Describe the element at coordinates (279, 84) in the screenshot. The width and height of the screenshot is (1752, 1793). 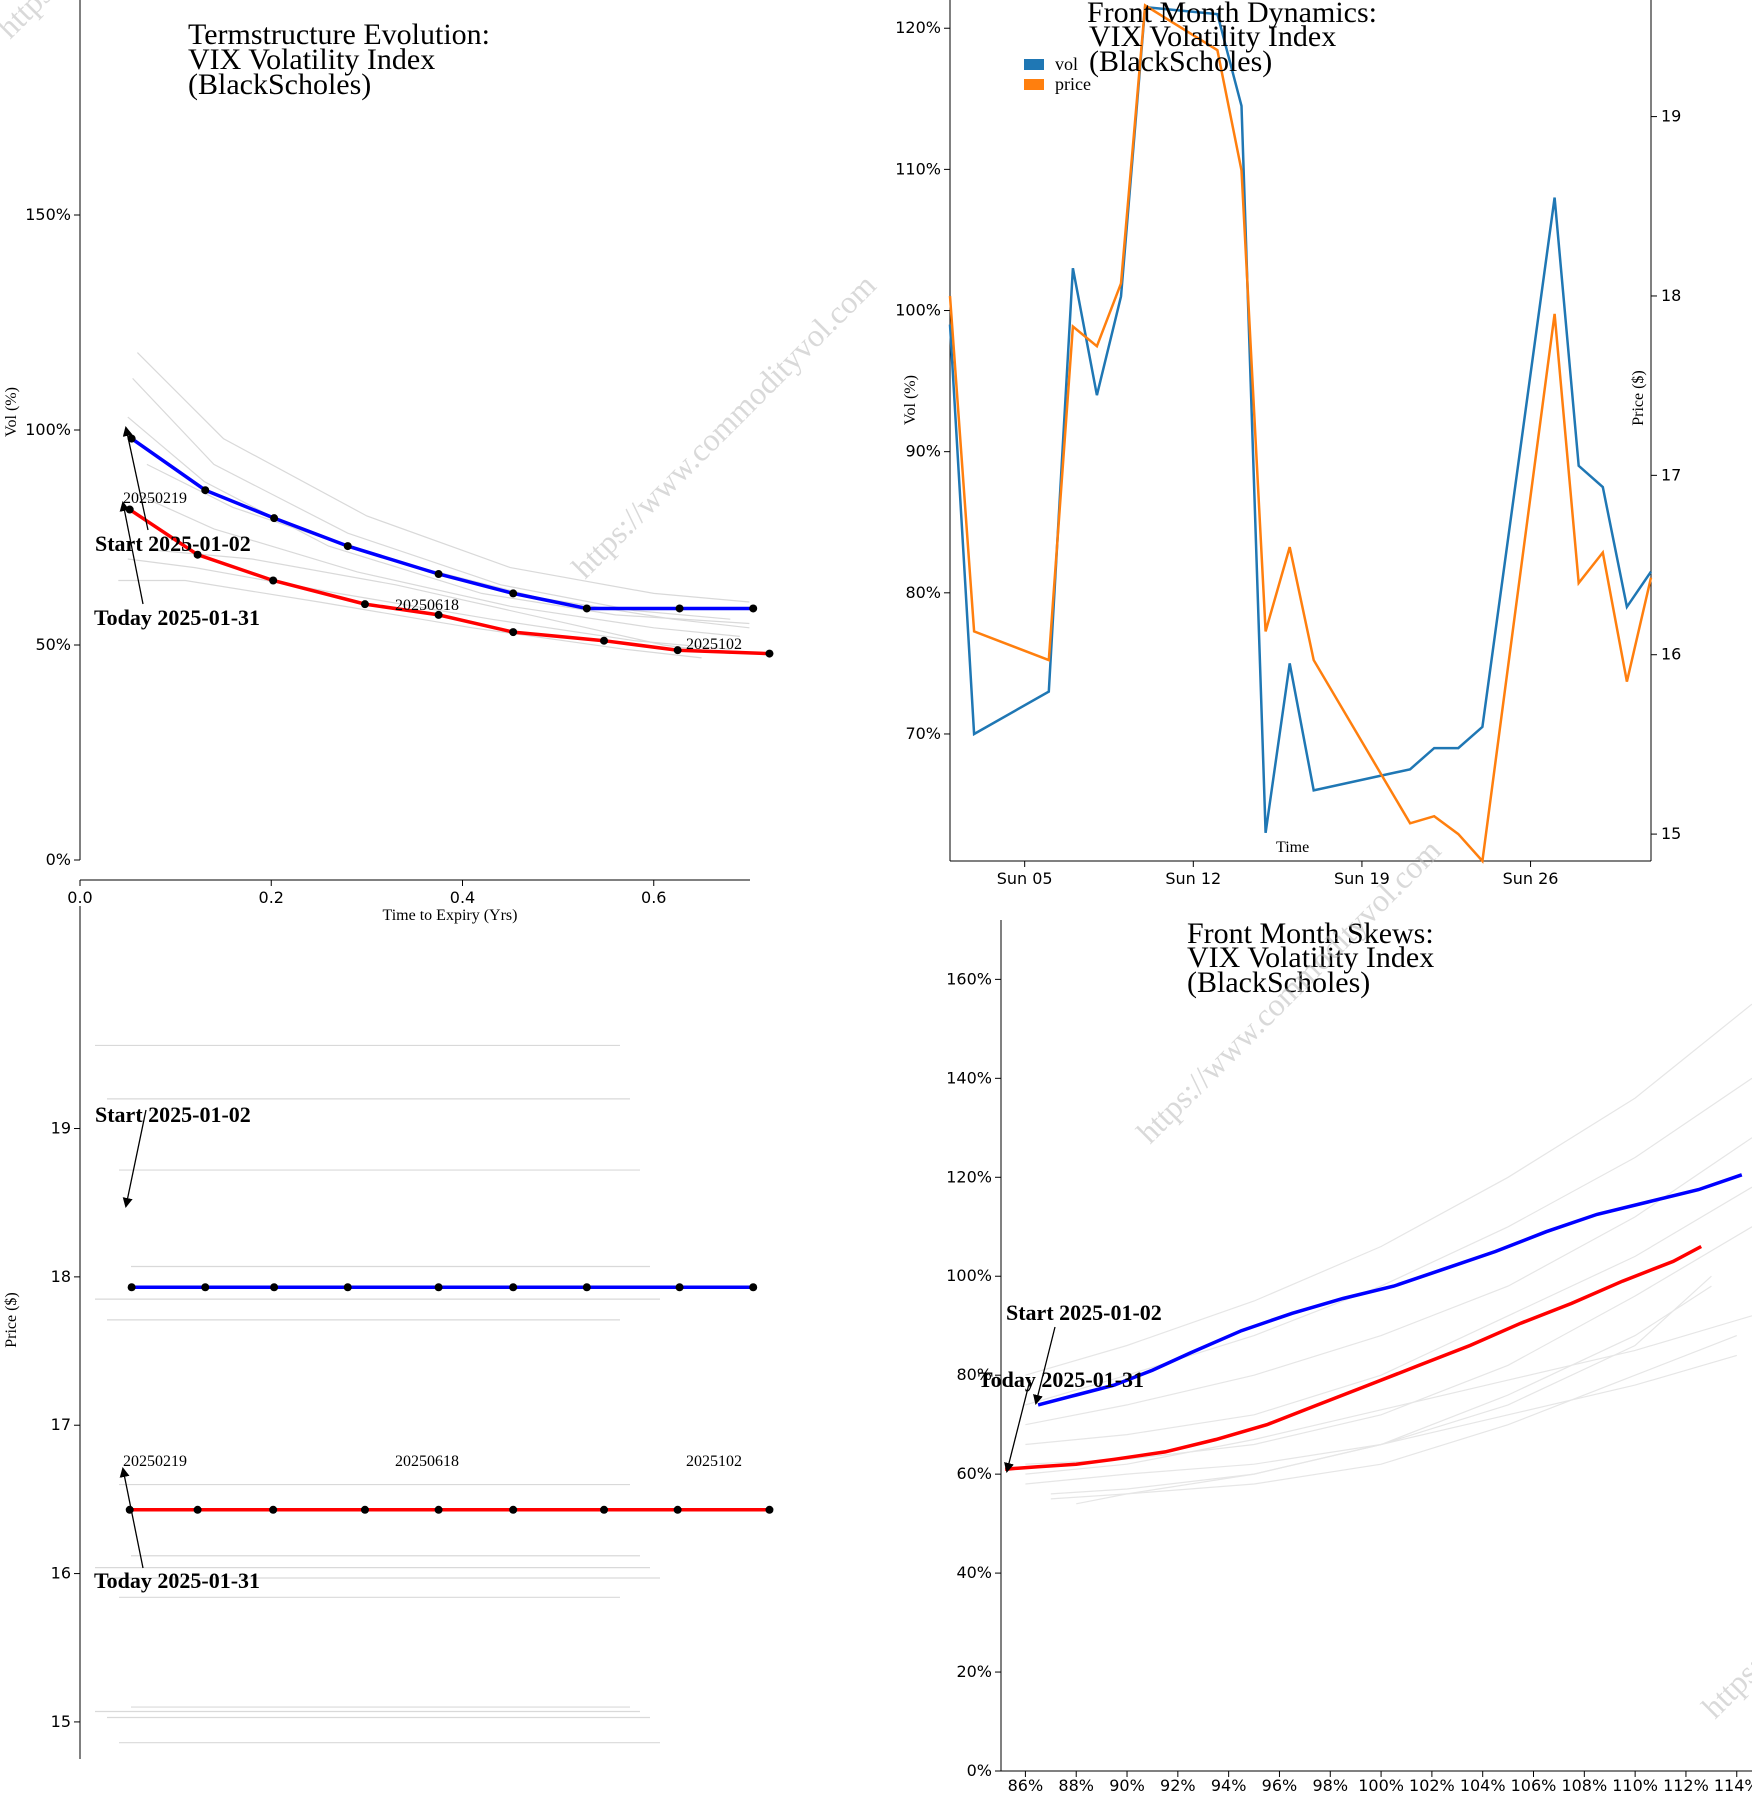
I see `term-title-line-3: (BlackScholes)` at that location.